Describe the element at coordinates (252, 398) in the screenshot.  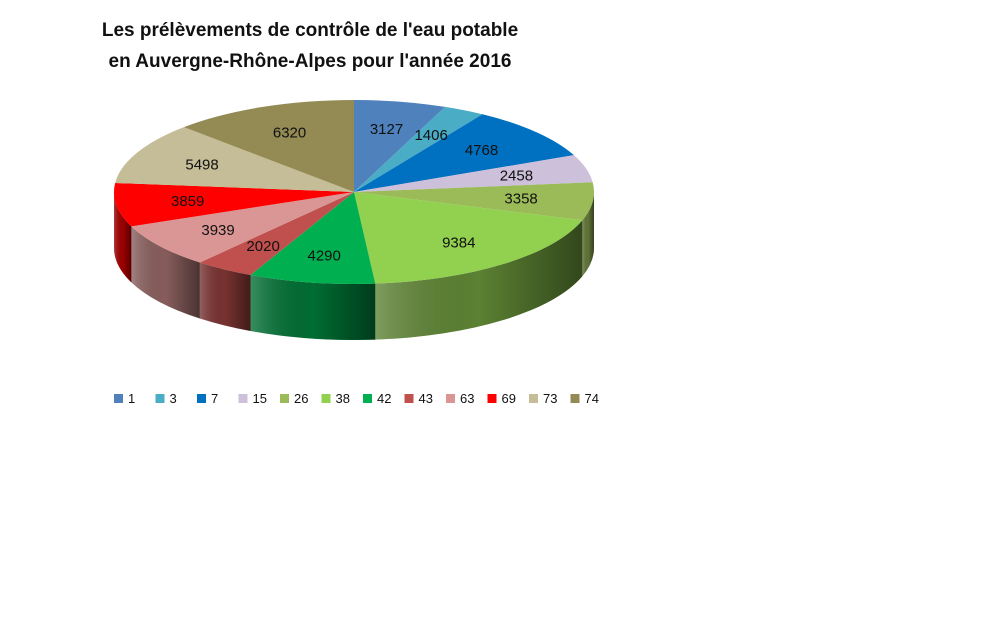
I see `legend-item-15: 15` at that location.